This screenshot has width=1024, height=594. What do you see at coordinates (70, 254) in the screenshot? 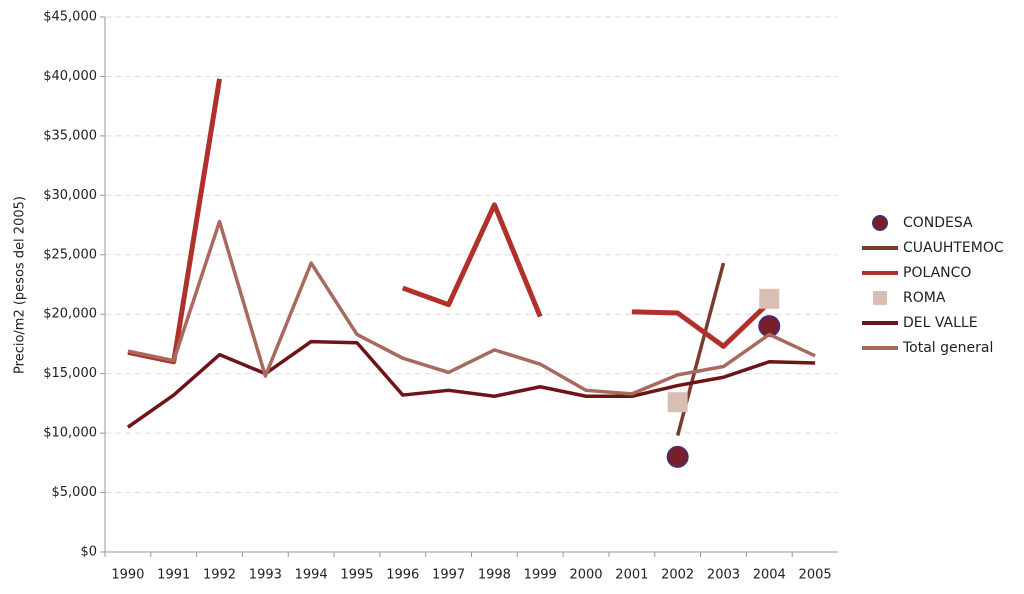
I see `y-tick-label: $25,000` at bounding box center [70, 254].